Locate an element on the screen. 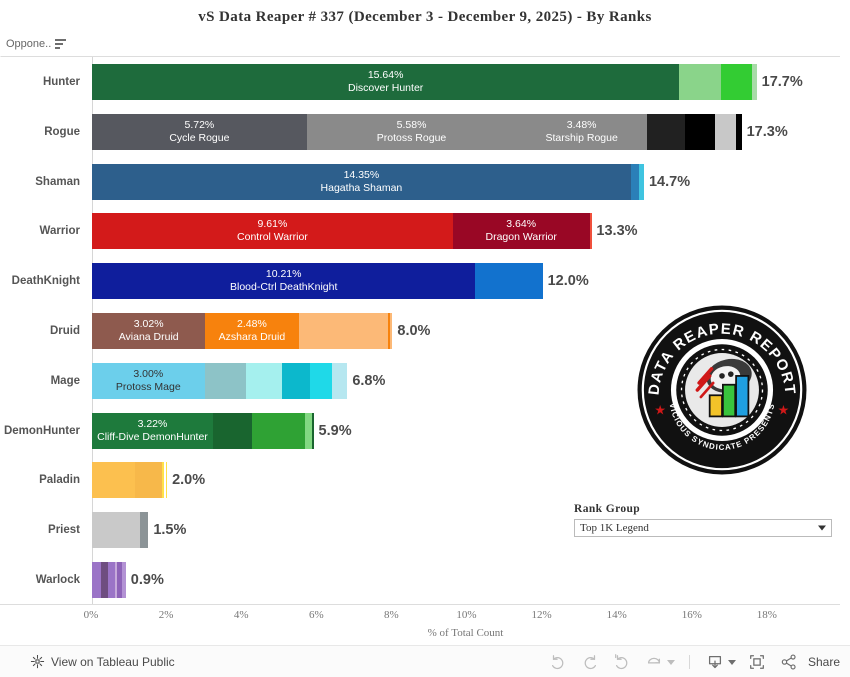  x-axis-title: % of Total Count is located at coordinates (465, 633).